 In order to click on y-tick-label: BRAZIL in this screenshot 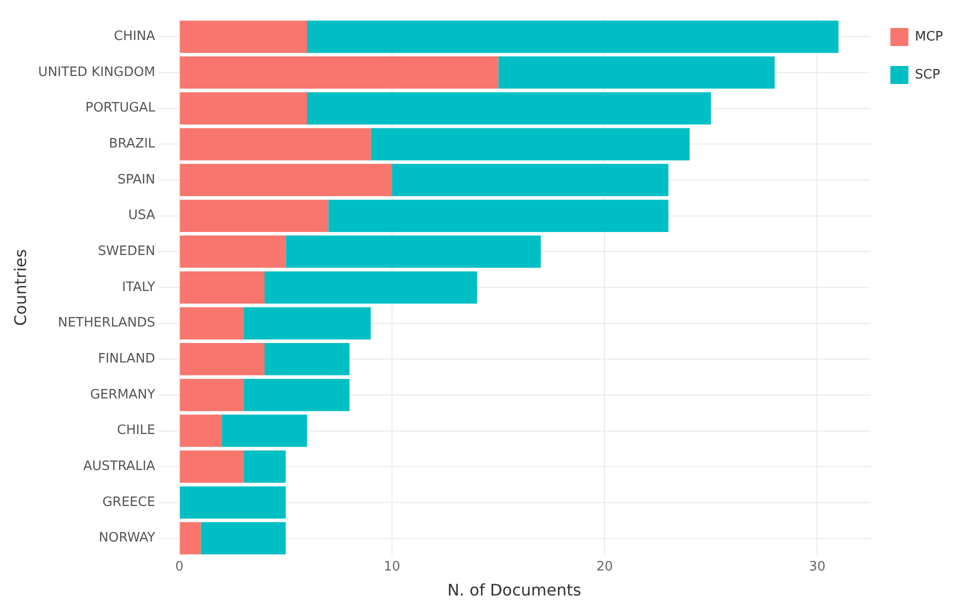, I will do `click(132, 144)`.